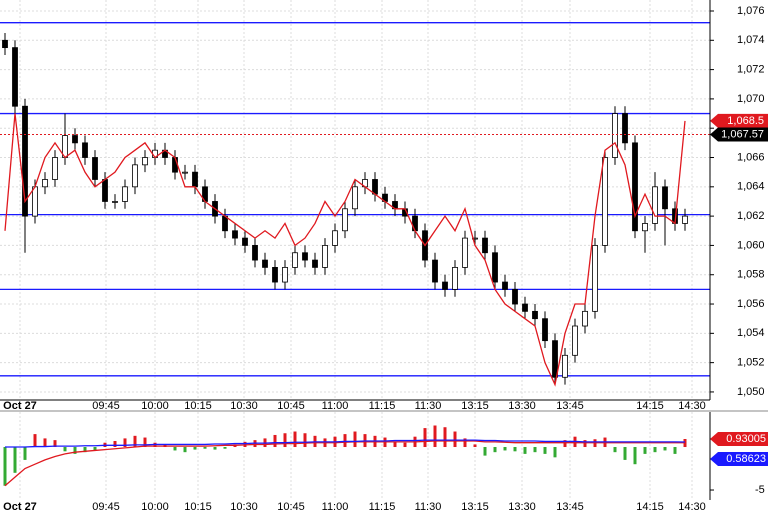  What do you see at coordinates (751, 40) in the screenshot?
I see `y-tick-label: 1,074` at bounding box center [751, 40].